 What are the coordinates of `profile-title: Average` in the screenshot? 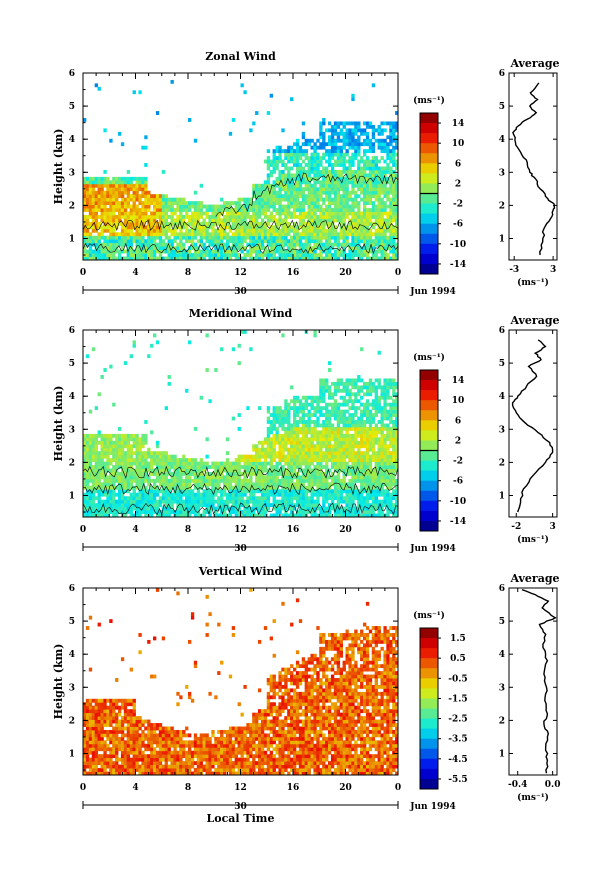 It's located at (534, 63).